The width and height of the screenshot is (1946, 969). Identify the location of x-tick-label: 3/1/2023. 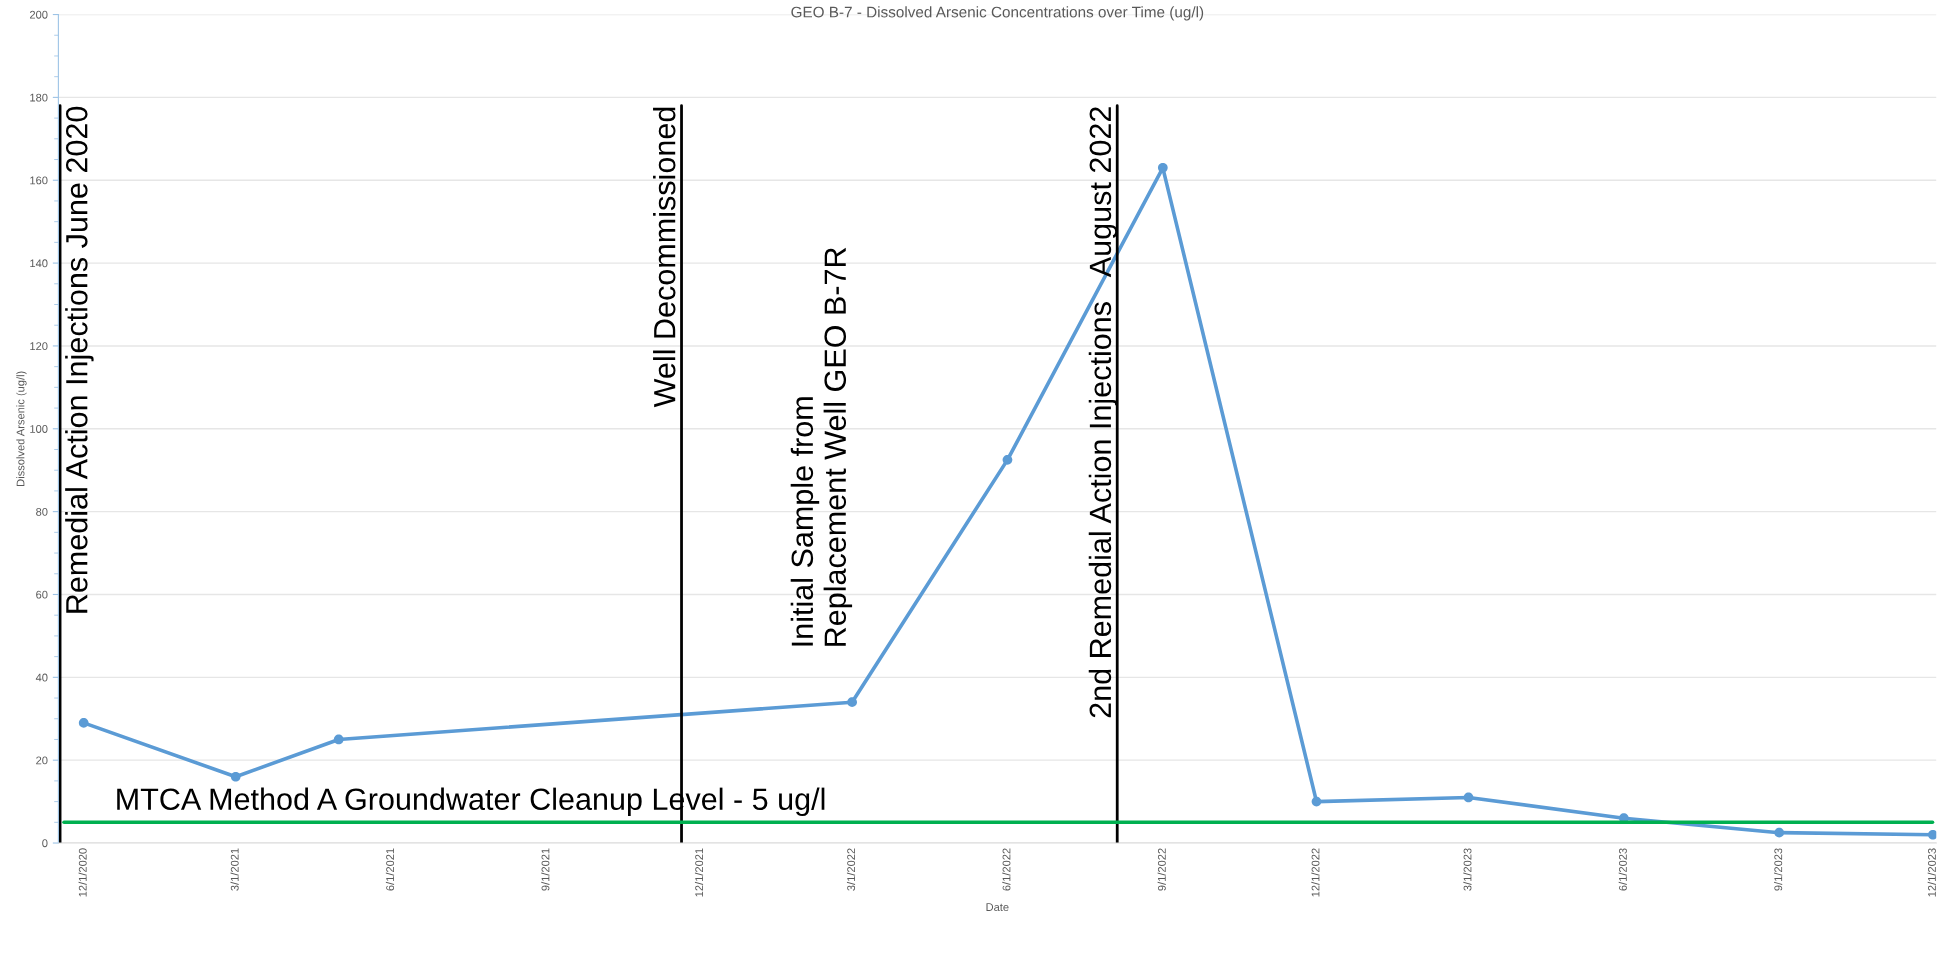
(1467, 869).